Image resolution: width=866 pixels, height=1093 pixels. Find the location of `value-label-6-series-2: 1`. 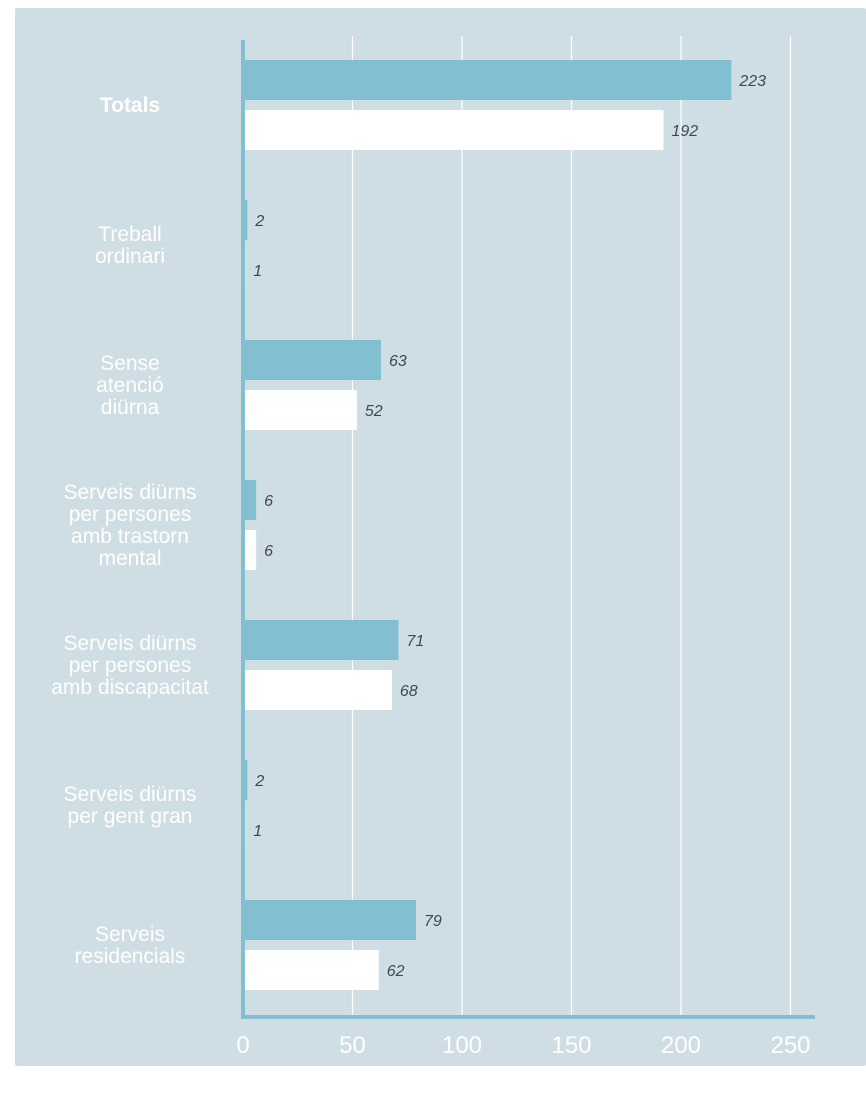

value-label-6-series-2: 1 is located at coordinates (257, 831).